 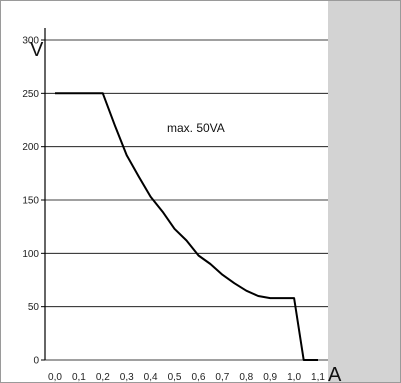 I want to click on y-tick-label: 300, so click(x=30, y=41).